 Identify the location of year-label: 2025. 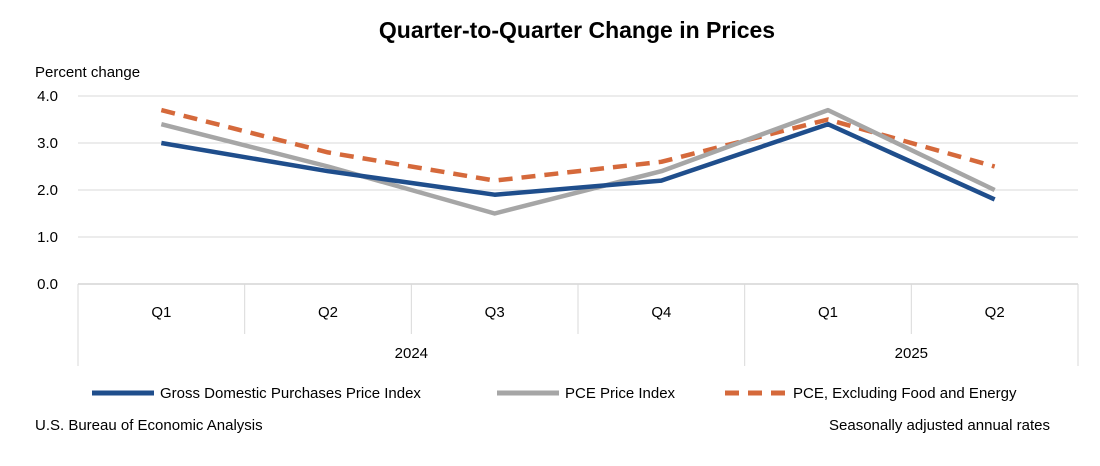
(911, 353).